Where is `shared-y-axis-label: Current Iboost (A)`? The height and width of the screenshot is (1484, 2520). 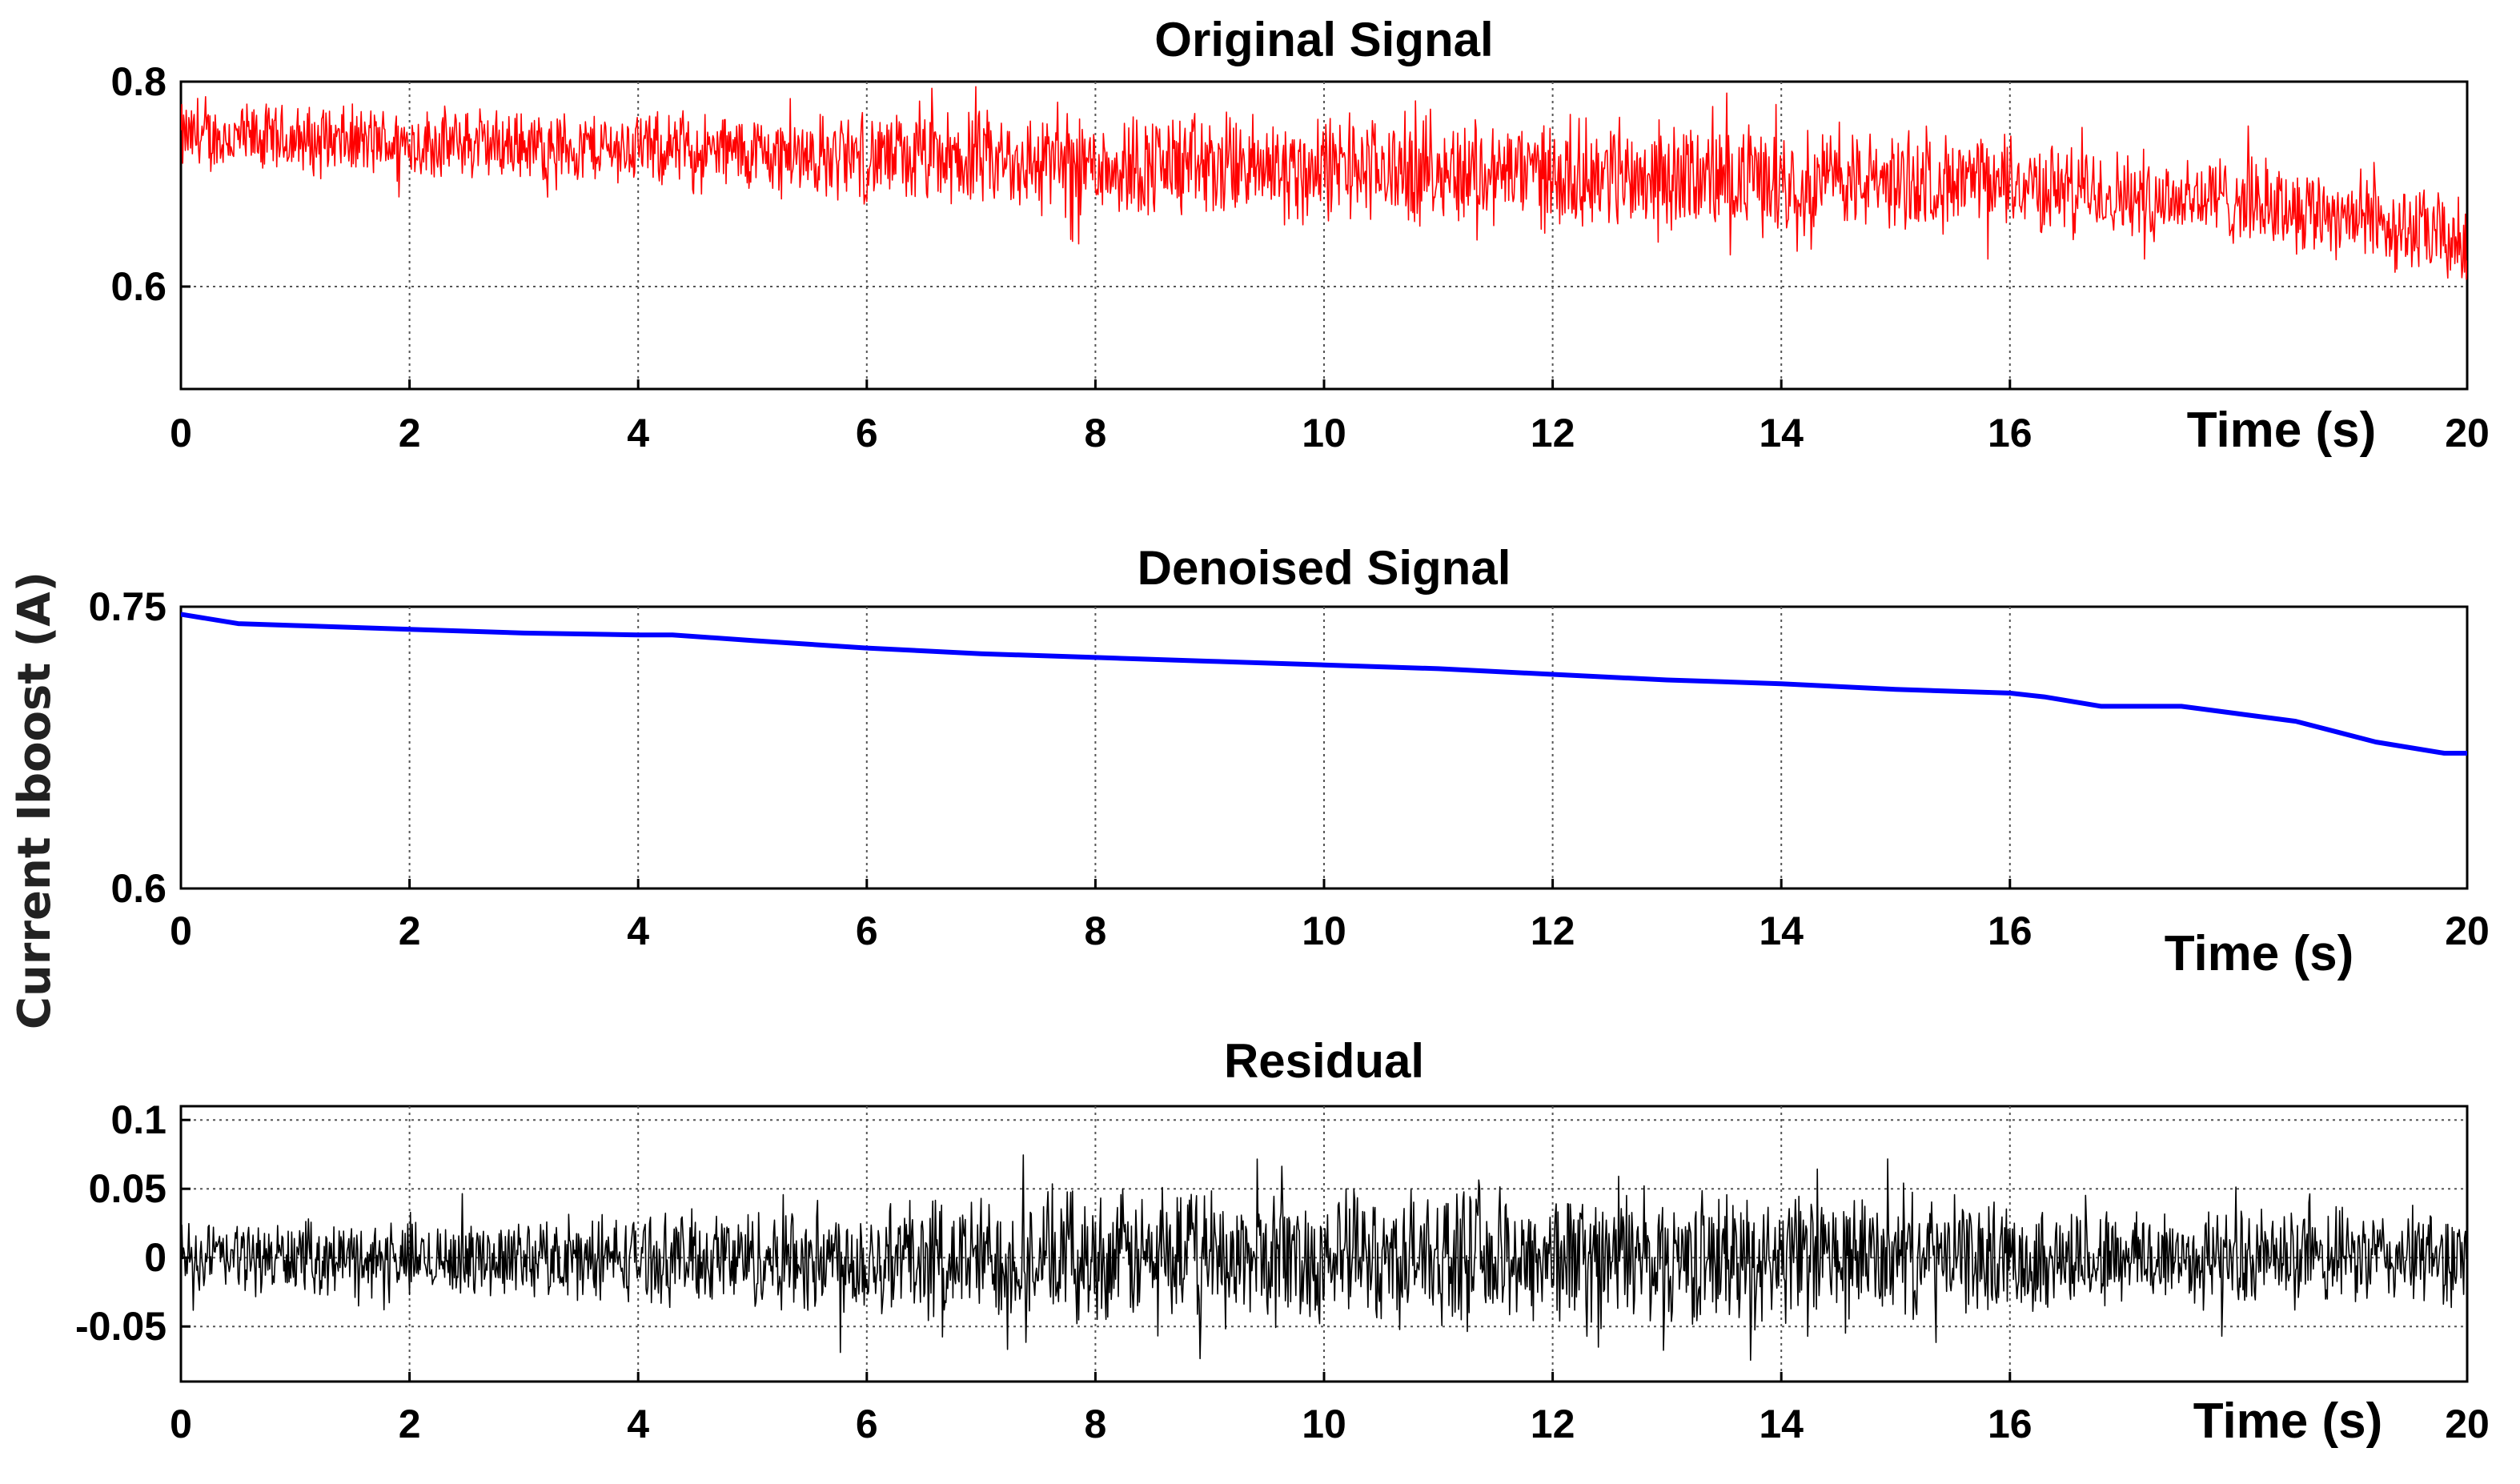
shared-y-axis-label: Current Iboost (A) is located at coordinates (35, 800).